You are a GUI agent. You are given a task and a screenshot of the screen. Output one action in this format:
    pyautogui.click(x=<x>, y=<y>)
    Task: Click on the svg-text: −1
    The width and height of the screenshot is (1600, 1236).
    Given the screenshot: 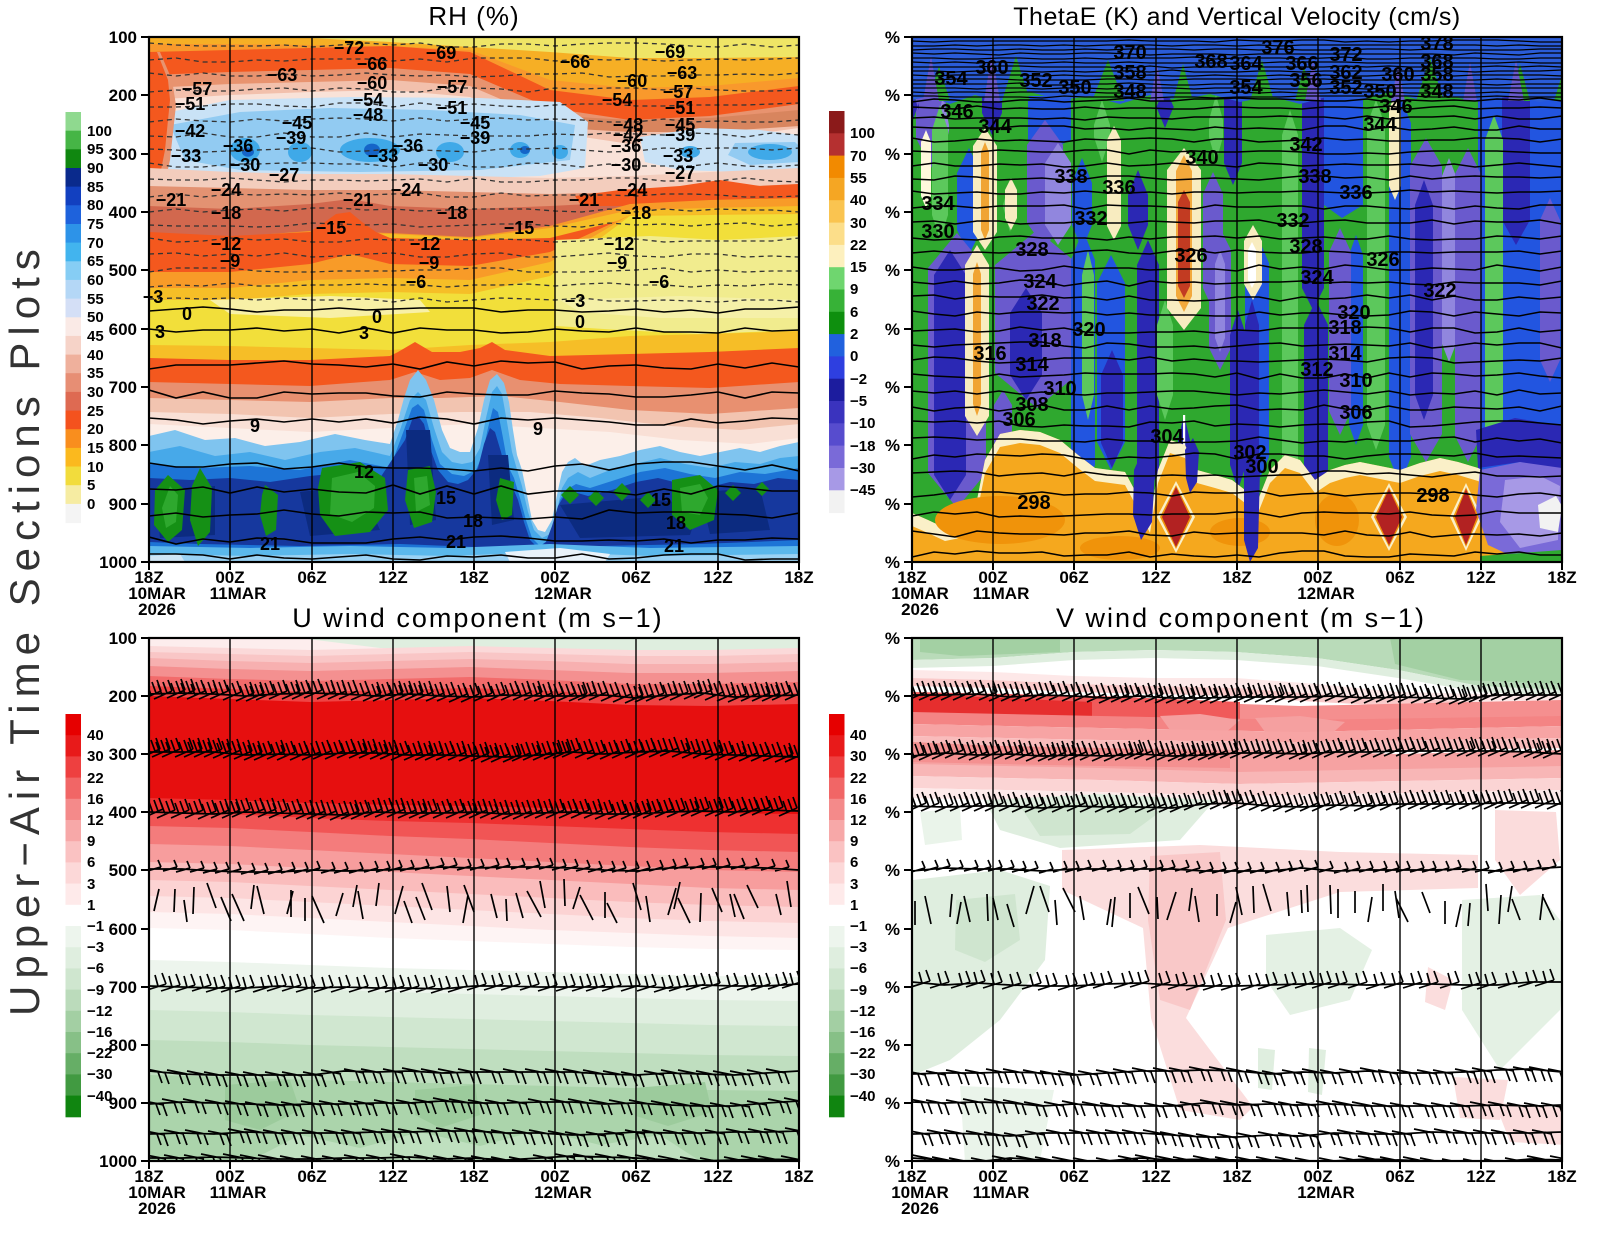 What is the action you would take?
    pyautogui.click(x=95, y=926)
    